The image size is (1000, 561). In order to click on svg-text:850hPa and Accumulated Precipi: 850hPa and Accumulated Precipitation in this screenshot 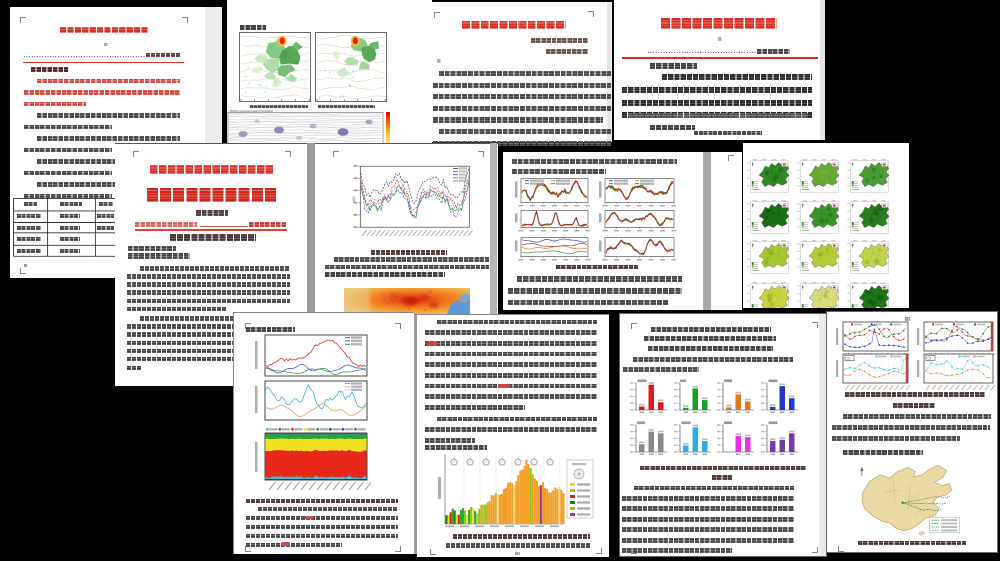, I will do `click(252, 111)`.